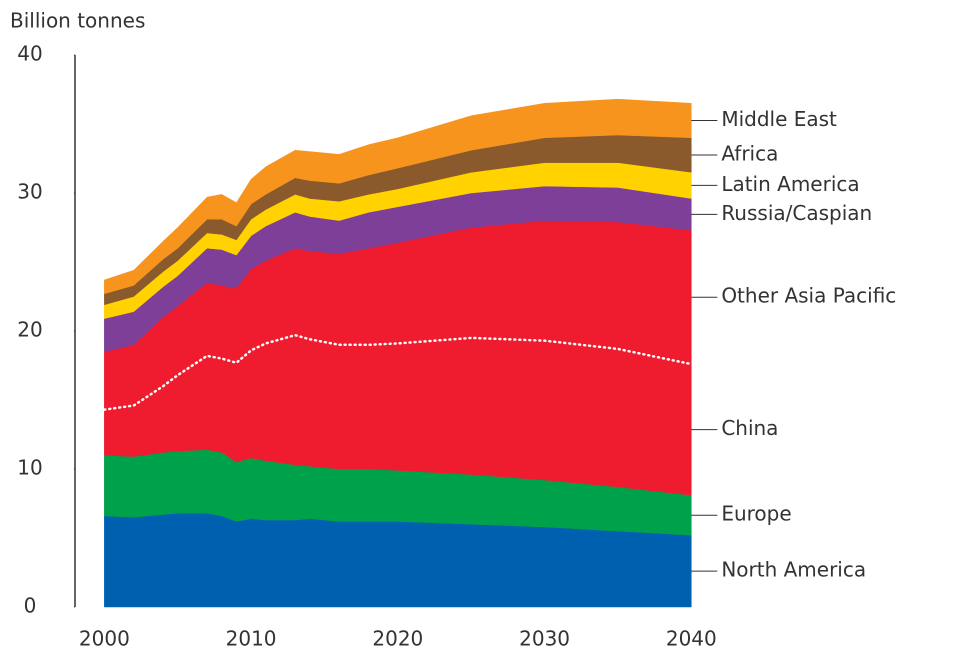 This screenshot has width=954, height=651. What do you see at coordinates (29, 192) in the screenshot?
I see `y-tick-label: 30` at bounding box center [29, 192].